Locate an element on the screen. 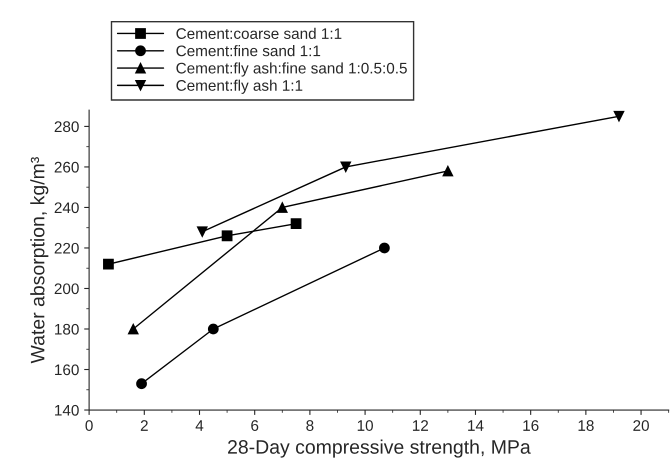  y-tick-label: 280 is located at coordinates (66, 126).